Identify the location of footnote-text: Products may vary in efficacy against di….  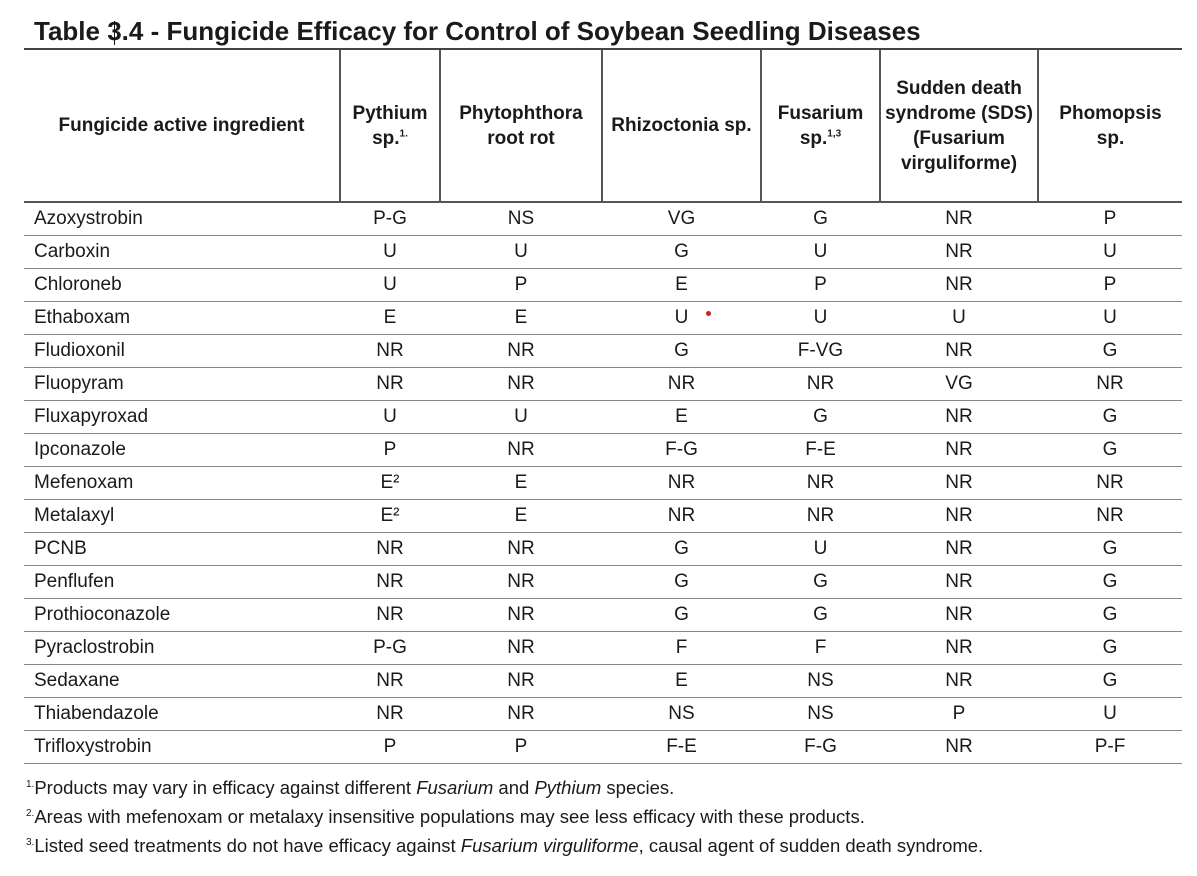
(225, 788).